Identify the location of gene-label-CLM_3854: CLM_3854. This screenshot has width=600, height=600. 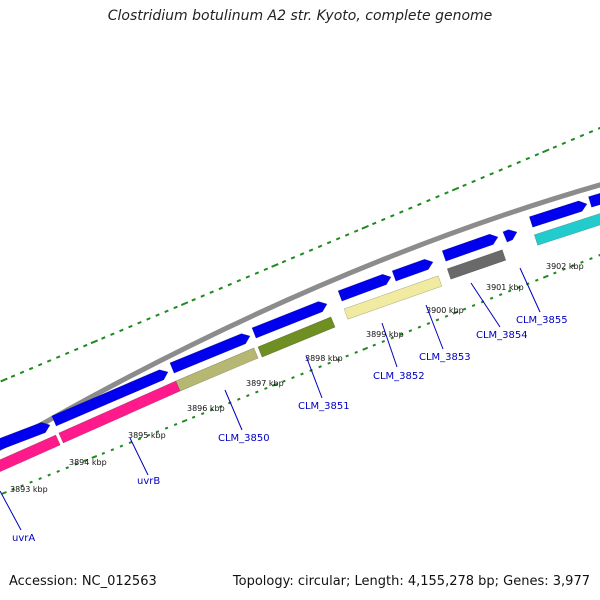
(502, 335).